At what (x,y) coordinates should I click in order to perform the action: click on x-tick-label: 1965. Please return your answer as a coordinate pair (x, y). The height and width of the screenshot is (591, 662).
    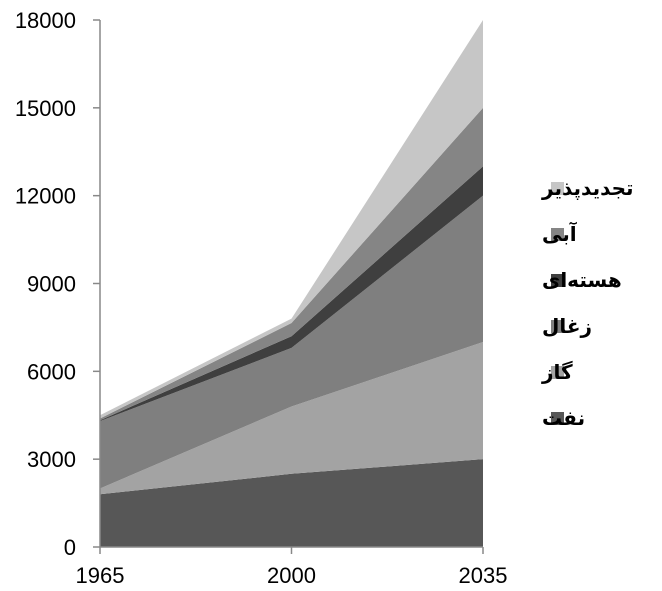
    Looking at the image, I should click on (100, 575).